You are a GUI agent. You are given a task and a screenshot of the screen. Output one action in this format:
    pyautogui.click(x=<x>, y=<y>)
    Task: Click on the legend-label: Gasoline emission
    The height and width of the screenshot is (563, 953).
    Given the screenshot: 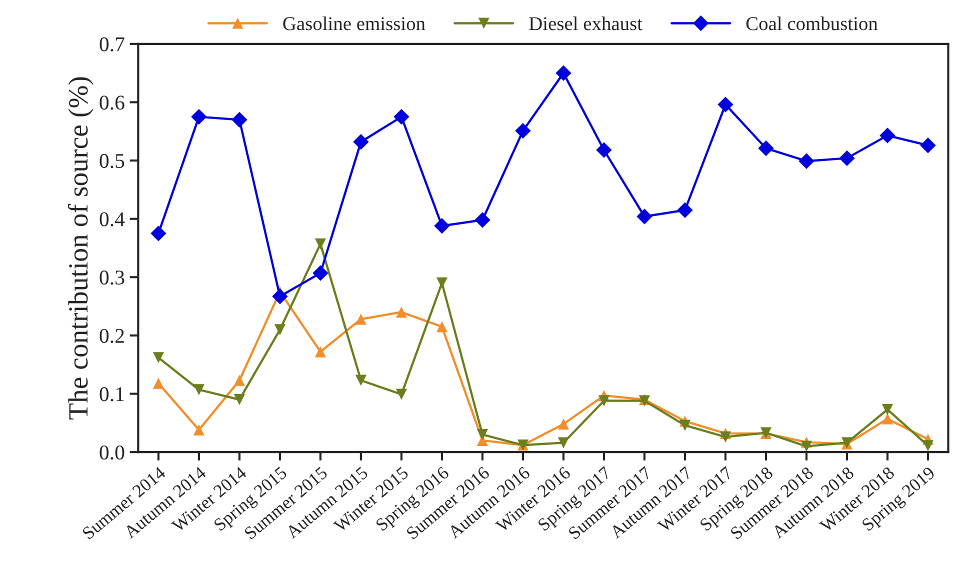 What is the action you would take?
    pyautogui.click(x=354, y=23)
    